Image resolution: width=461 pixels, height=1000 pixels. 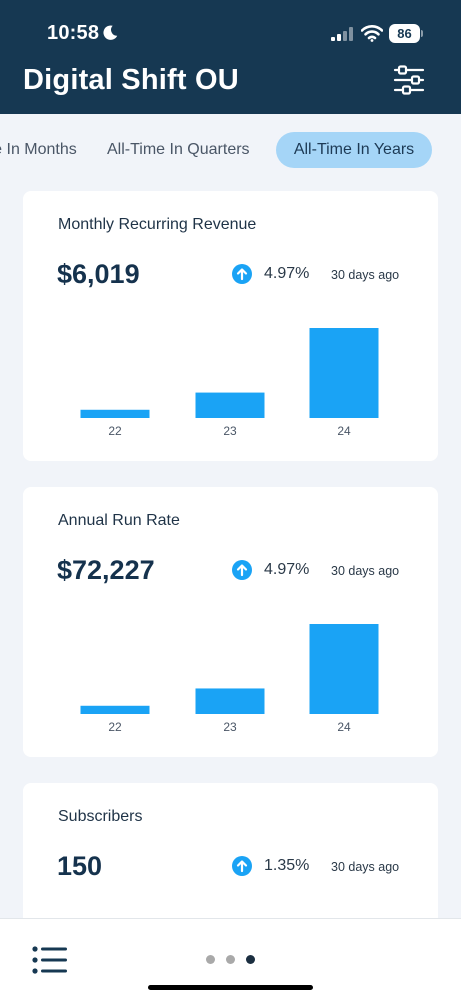 I want to click on tab-all-time-years: All-Time In Years, so click(x=354, y=150).